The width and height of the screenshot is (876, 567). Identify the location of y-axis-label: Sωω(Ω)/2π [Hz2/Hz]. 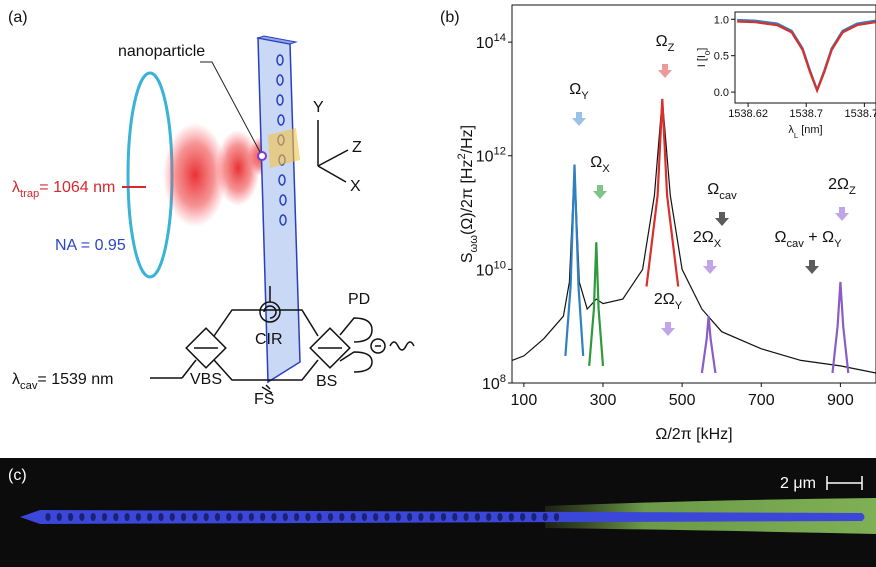
(468, 194).